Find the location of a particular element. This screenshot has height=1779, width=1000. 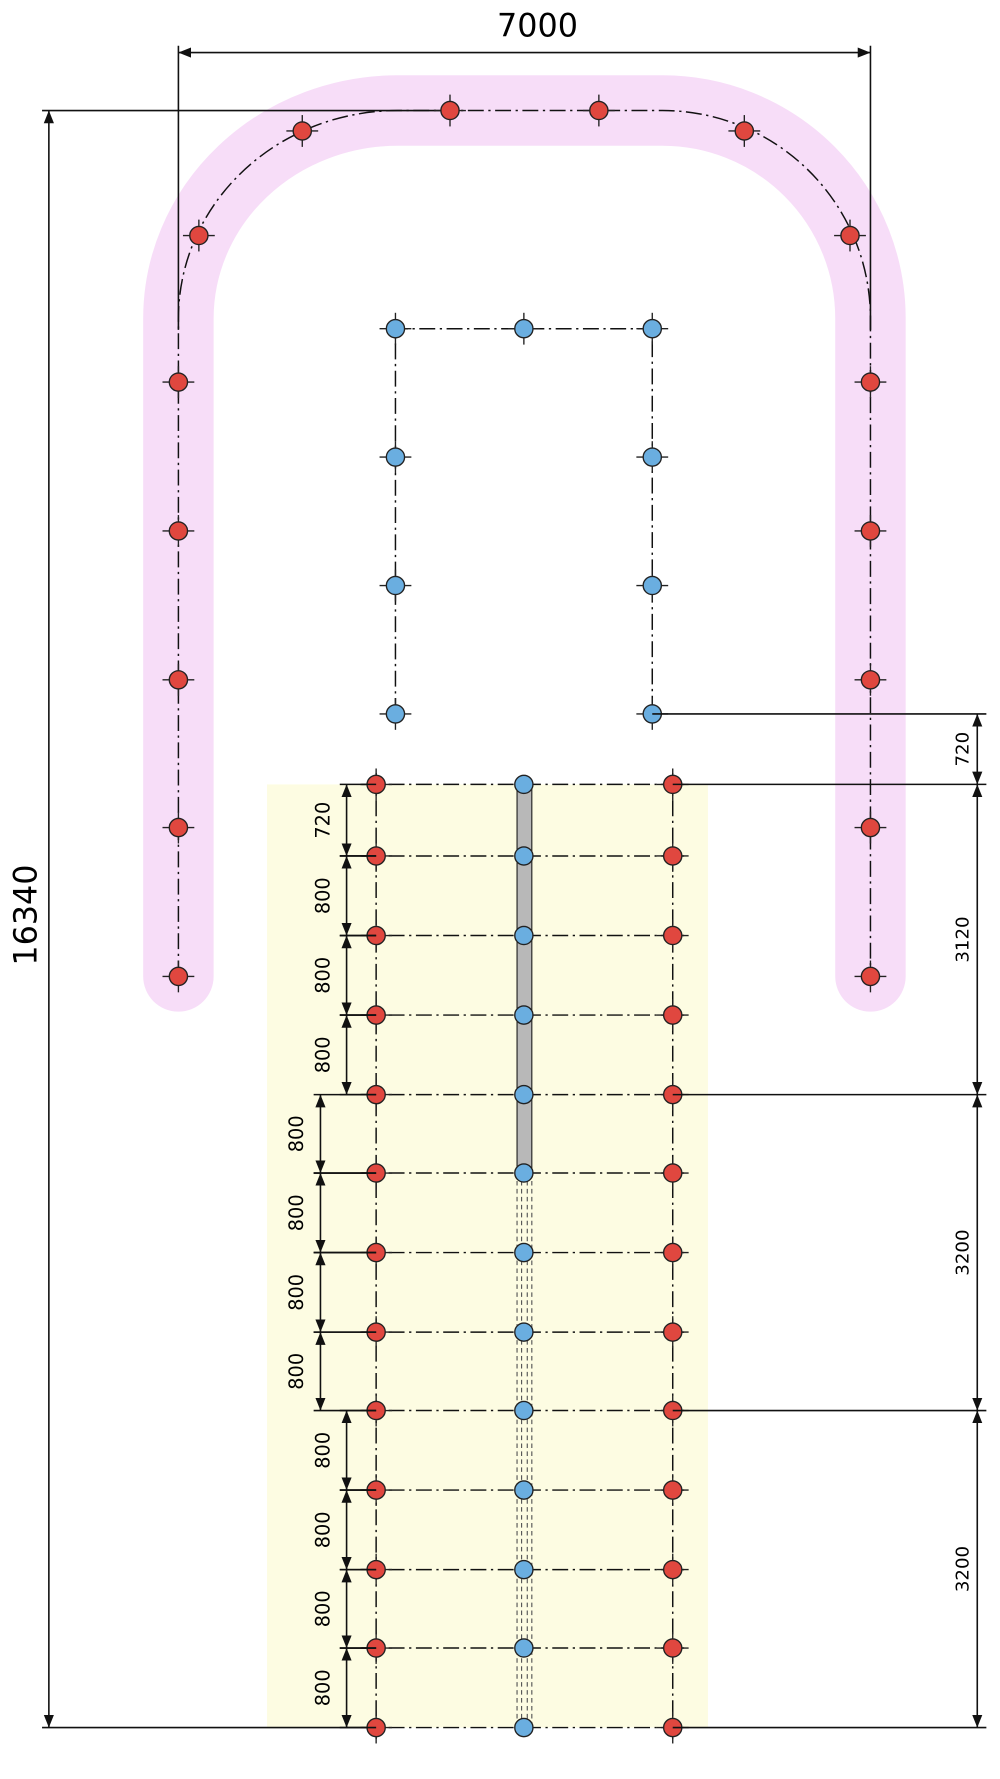

gray-bar is located at coordinates (524, 978).